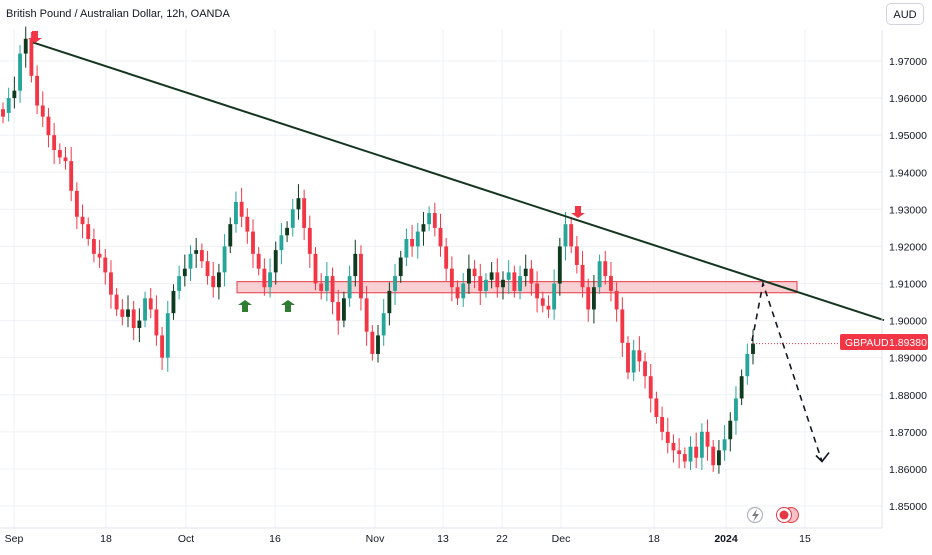 The width and height of the screenshot is (932, 555). I want to click on x-tick-label: Oct, so click(186, 539).